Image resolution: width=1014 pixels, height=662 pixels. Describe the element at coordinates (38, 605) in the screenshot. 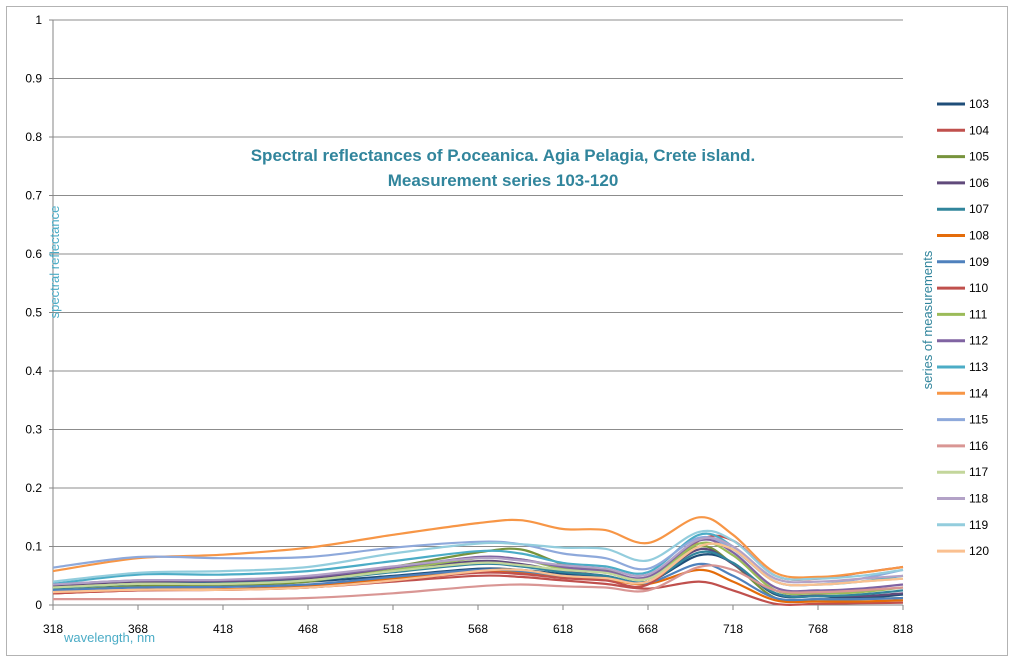

I see `y-tick-label: 0` at that location.